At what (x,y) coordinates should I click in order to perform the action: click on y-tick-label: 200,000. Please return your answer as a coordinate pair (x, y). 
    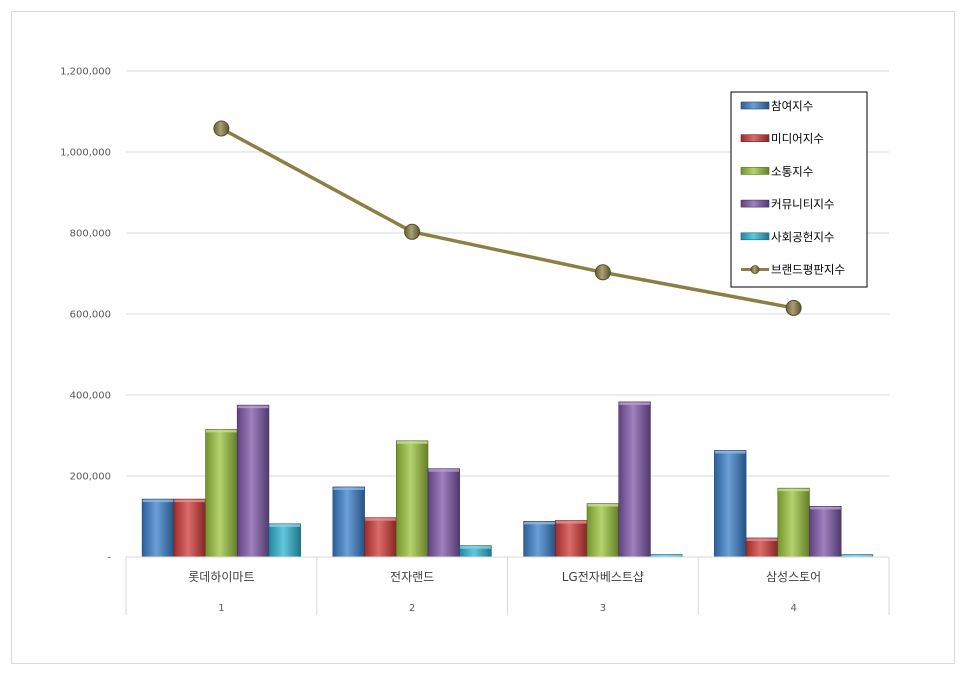
    Looking at the image, I should click on (90, 477).